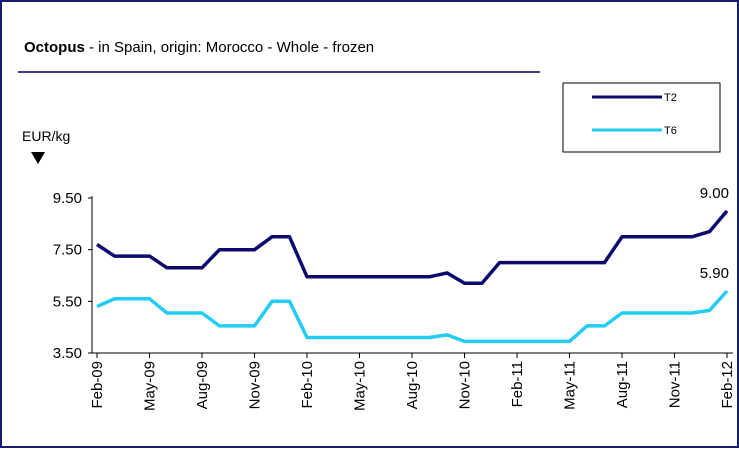 Image resolution: width=739 pixels, height=453 pixels. Describe the element at coordinates (714, 273) in the screenshot. I see `data-label: 5.90` at that location.